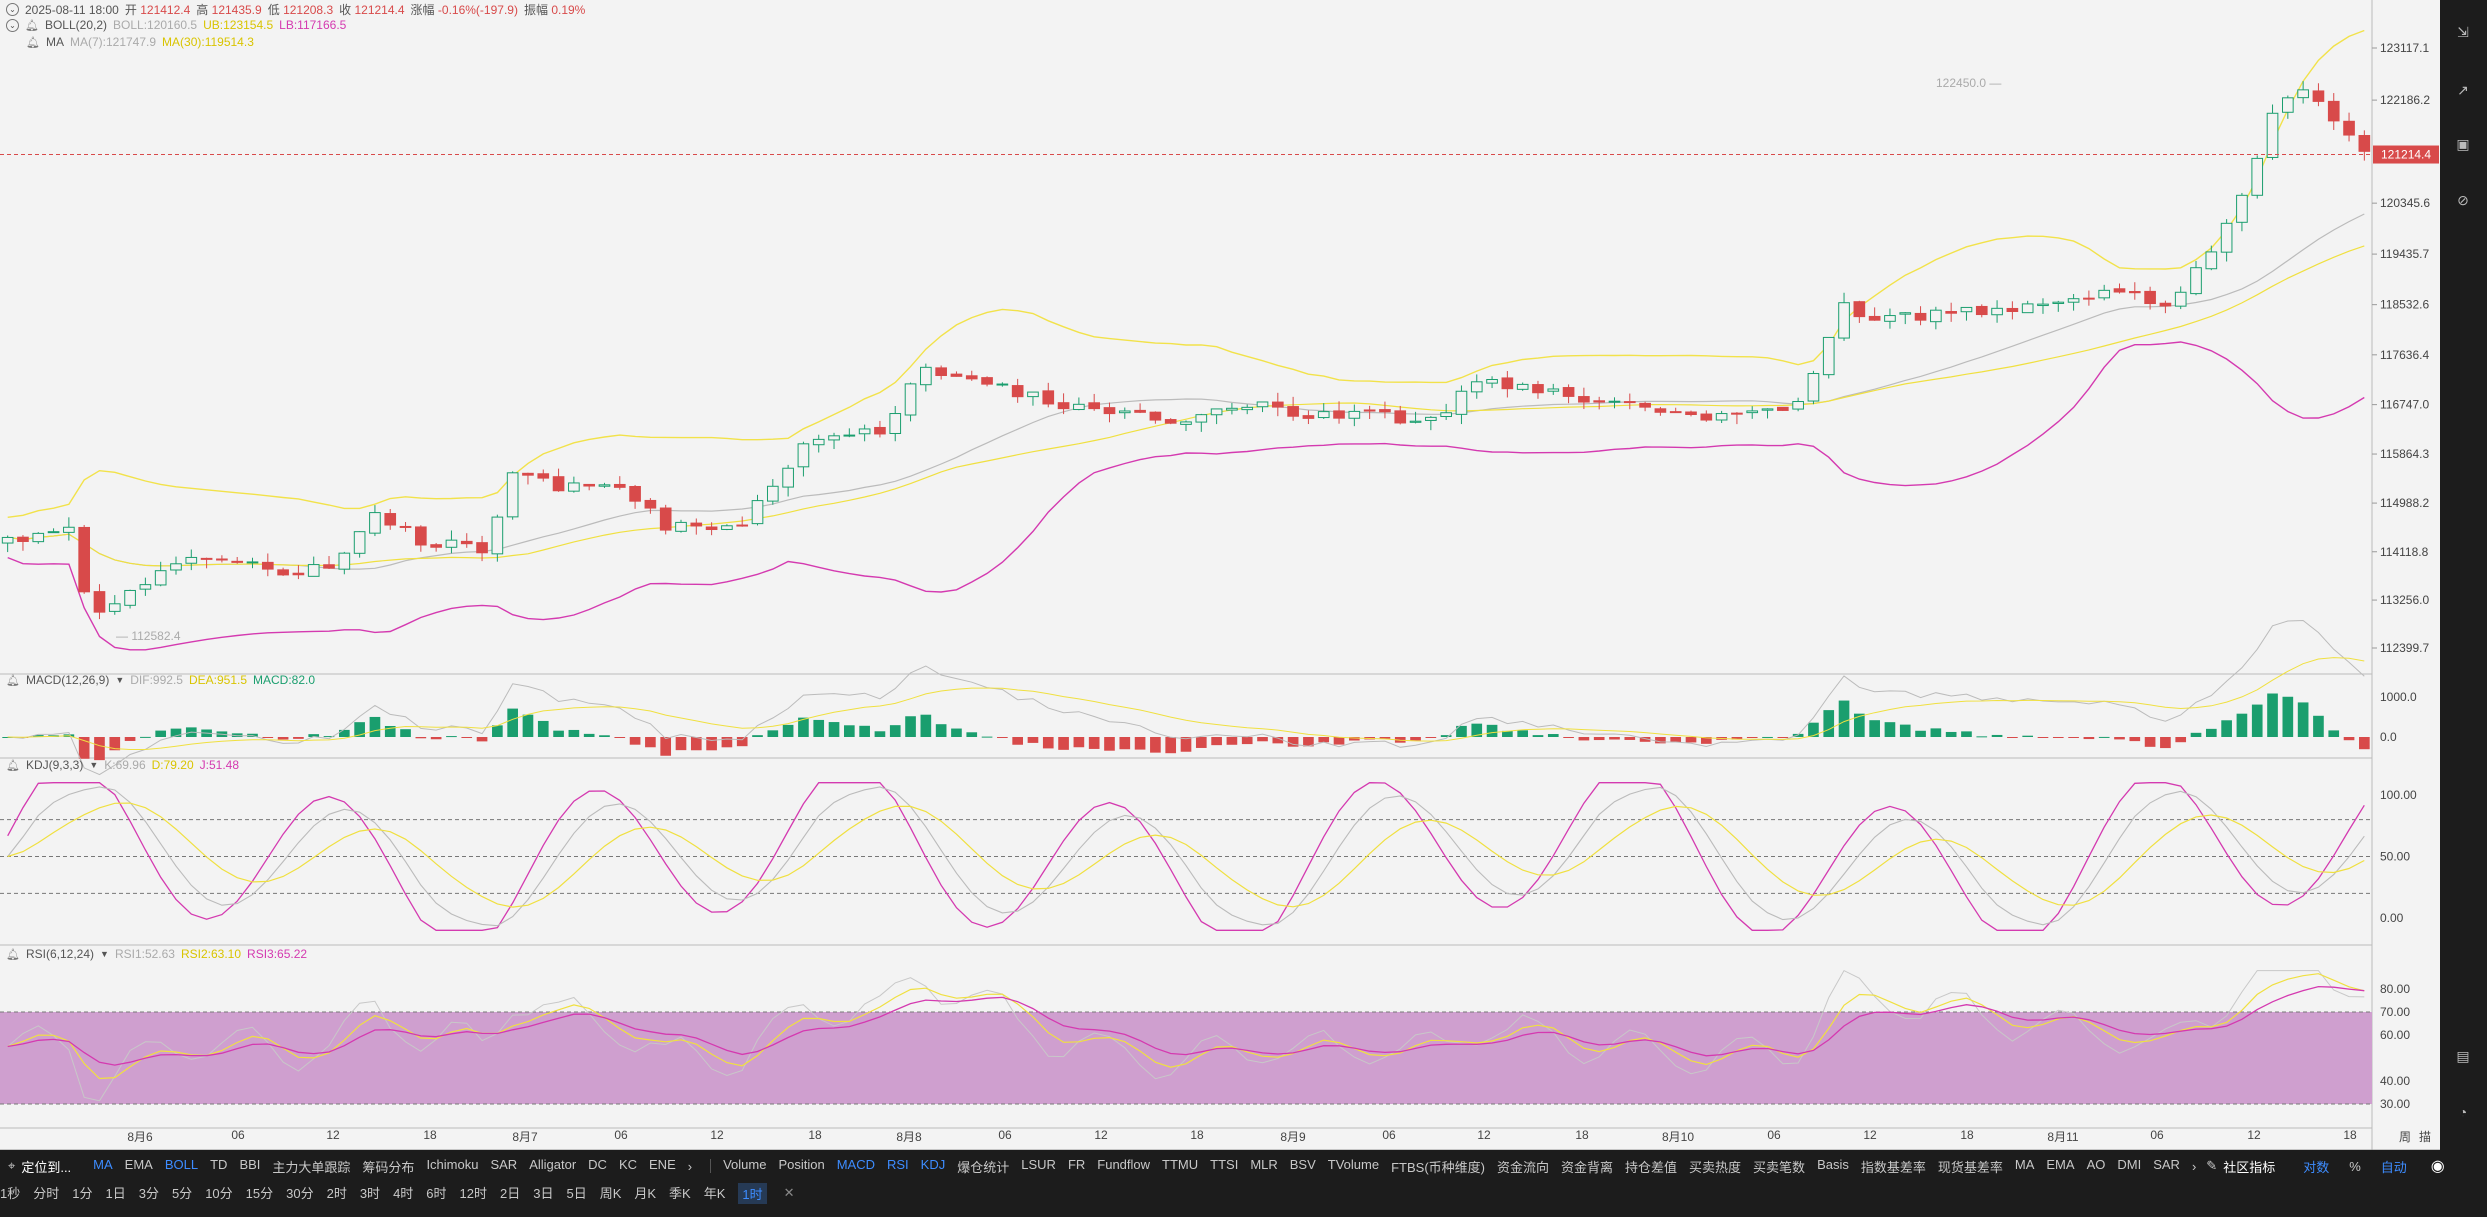 The image size is (2487, 1217). What do you see at coordinates (2463, 144) in the screenshot?
I see `chart-box-icon: ▣` at bounding box center [2463, 144].